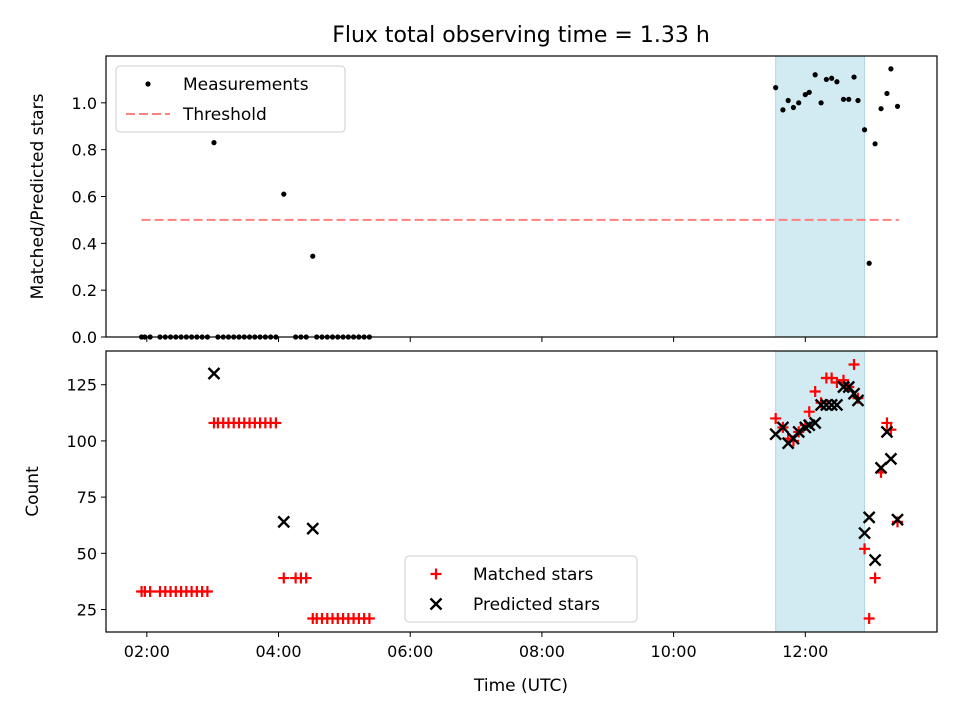 This screenshot has width=960, height=720. I want to click on legend: Measurements Threshold, so click(230, 99).